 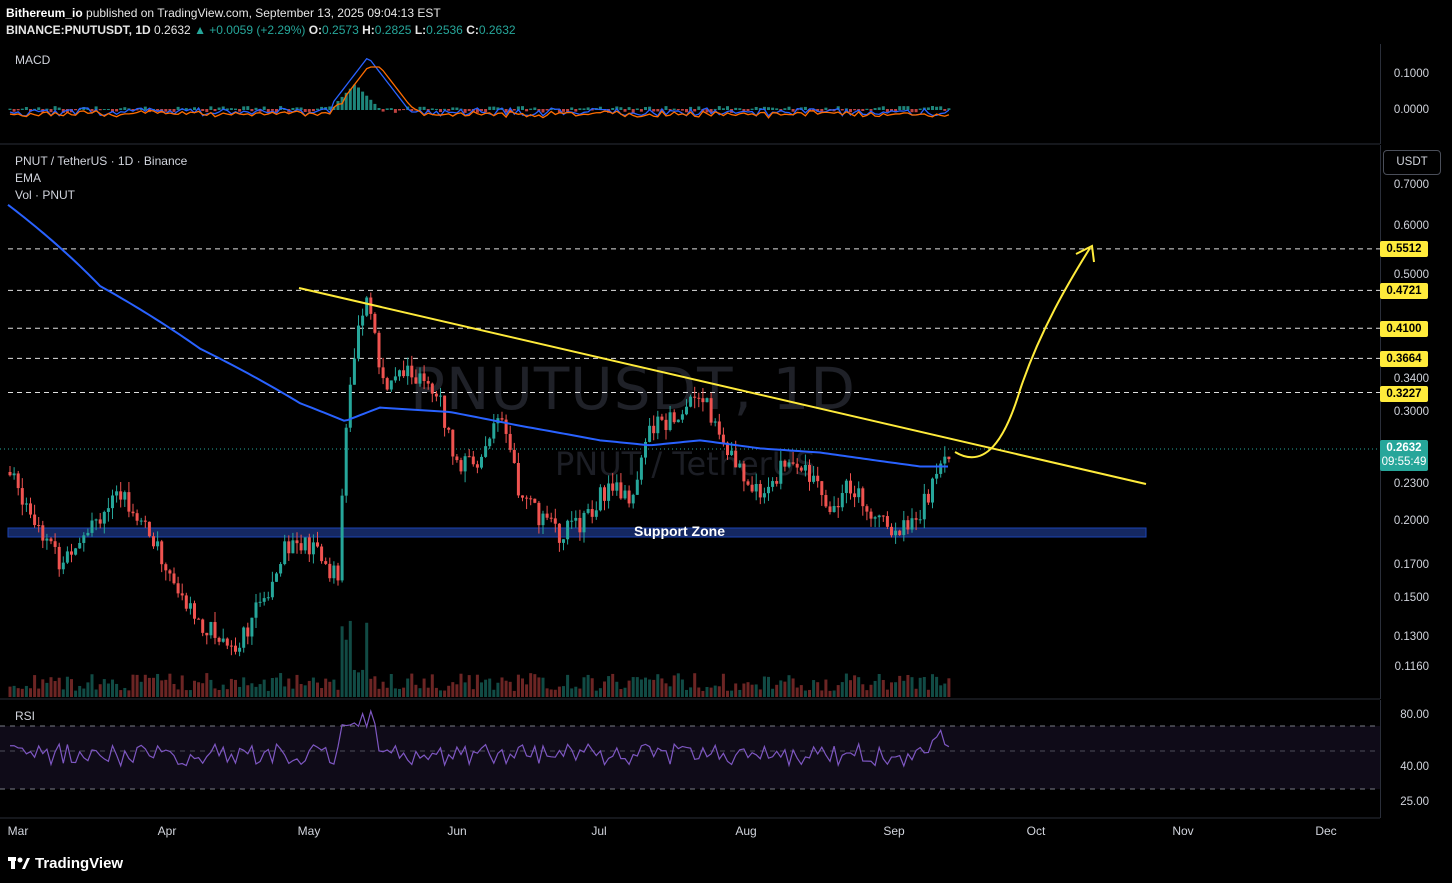 I want to click on level-badge: 0.3664, so click(x=1404, y=359).